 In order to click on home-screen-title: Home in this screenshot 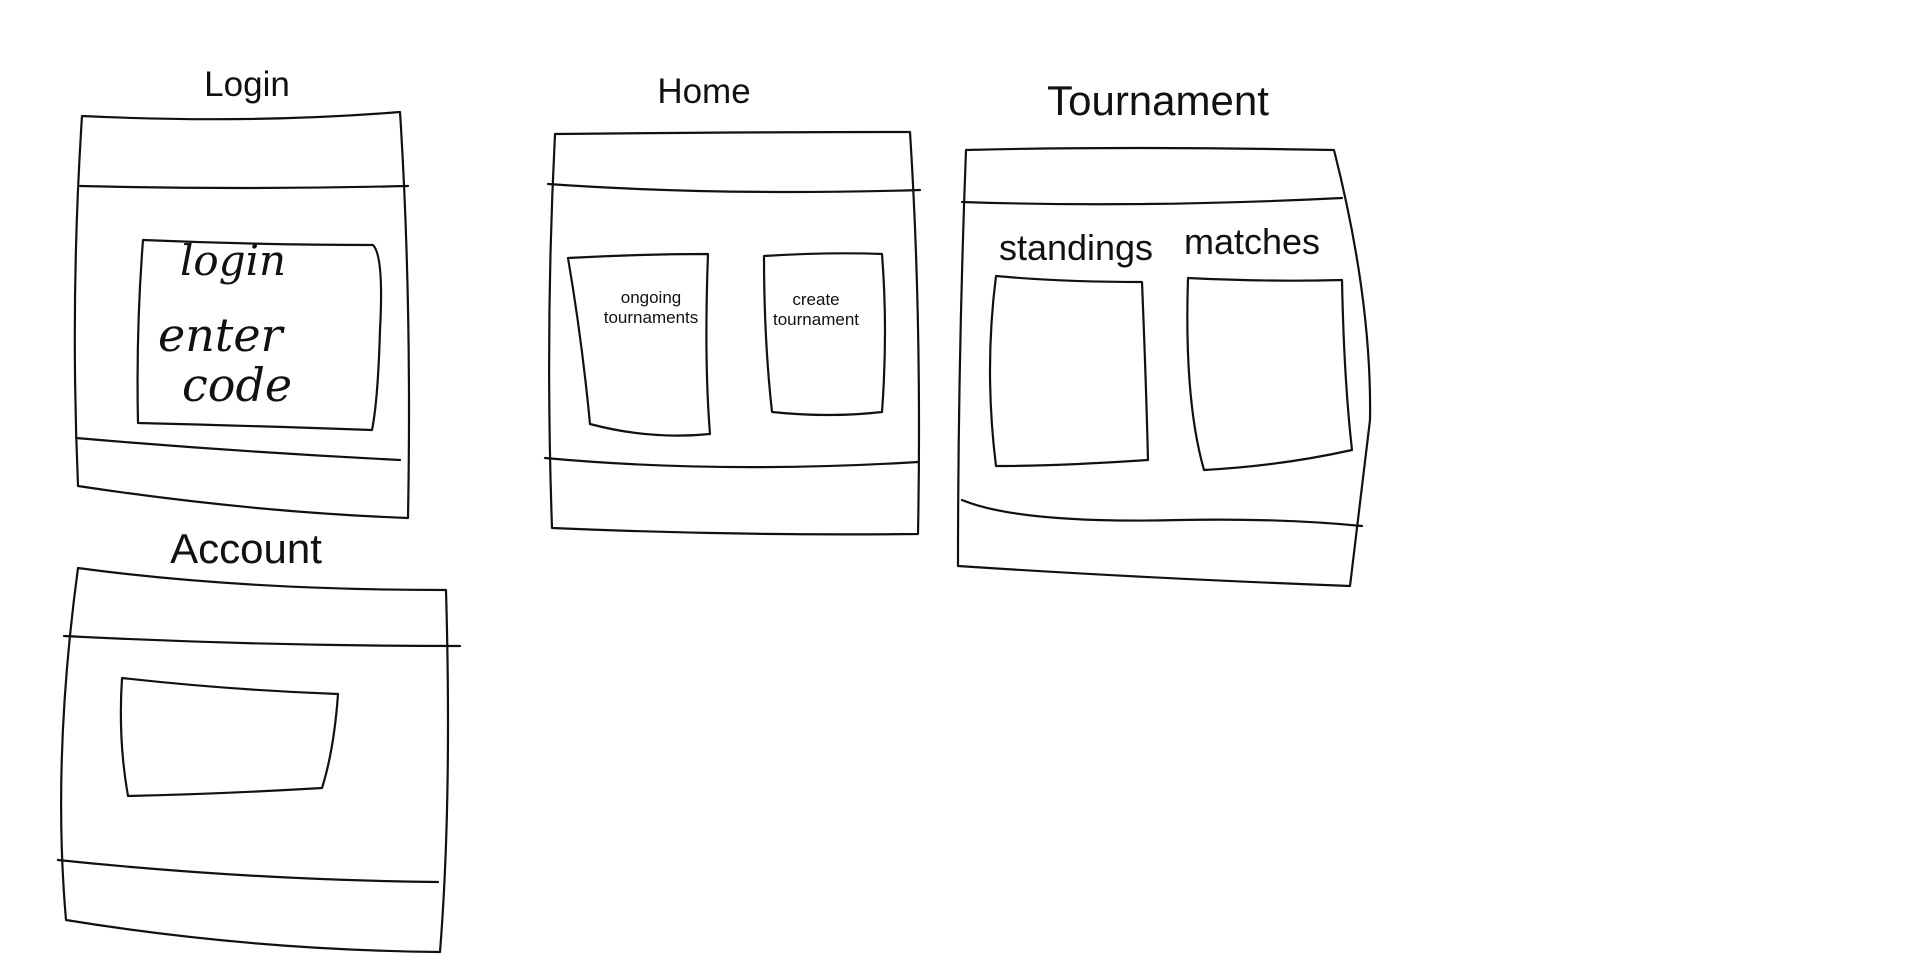, I will do `click(704, 91)`.